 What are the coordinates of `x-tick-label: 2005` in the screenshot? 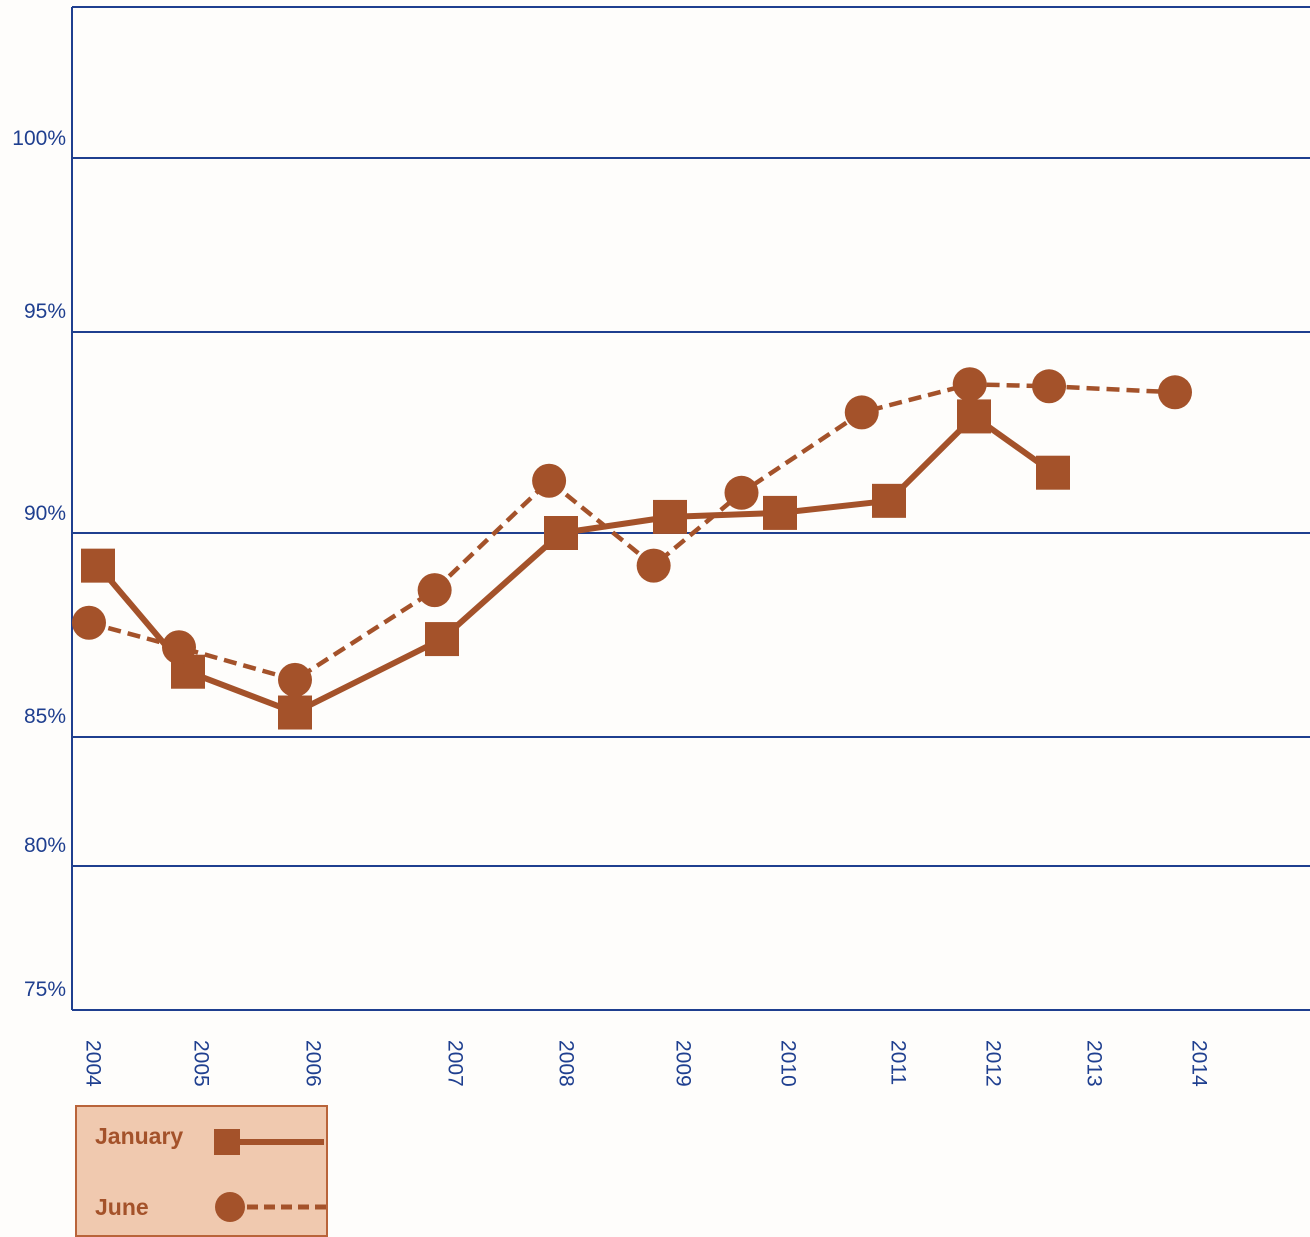 It's located at (200, 1063).